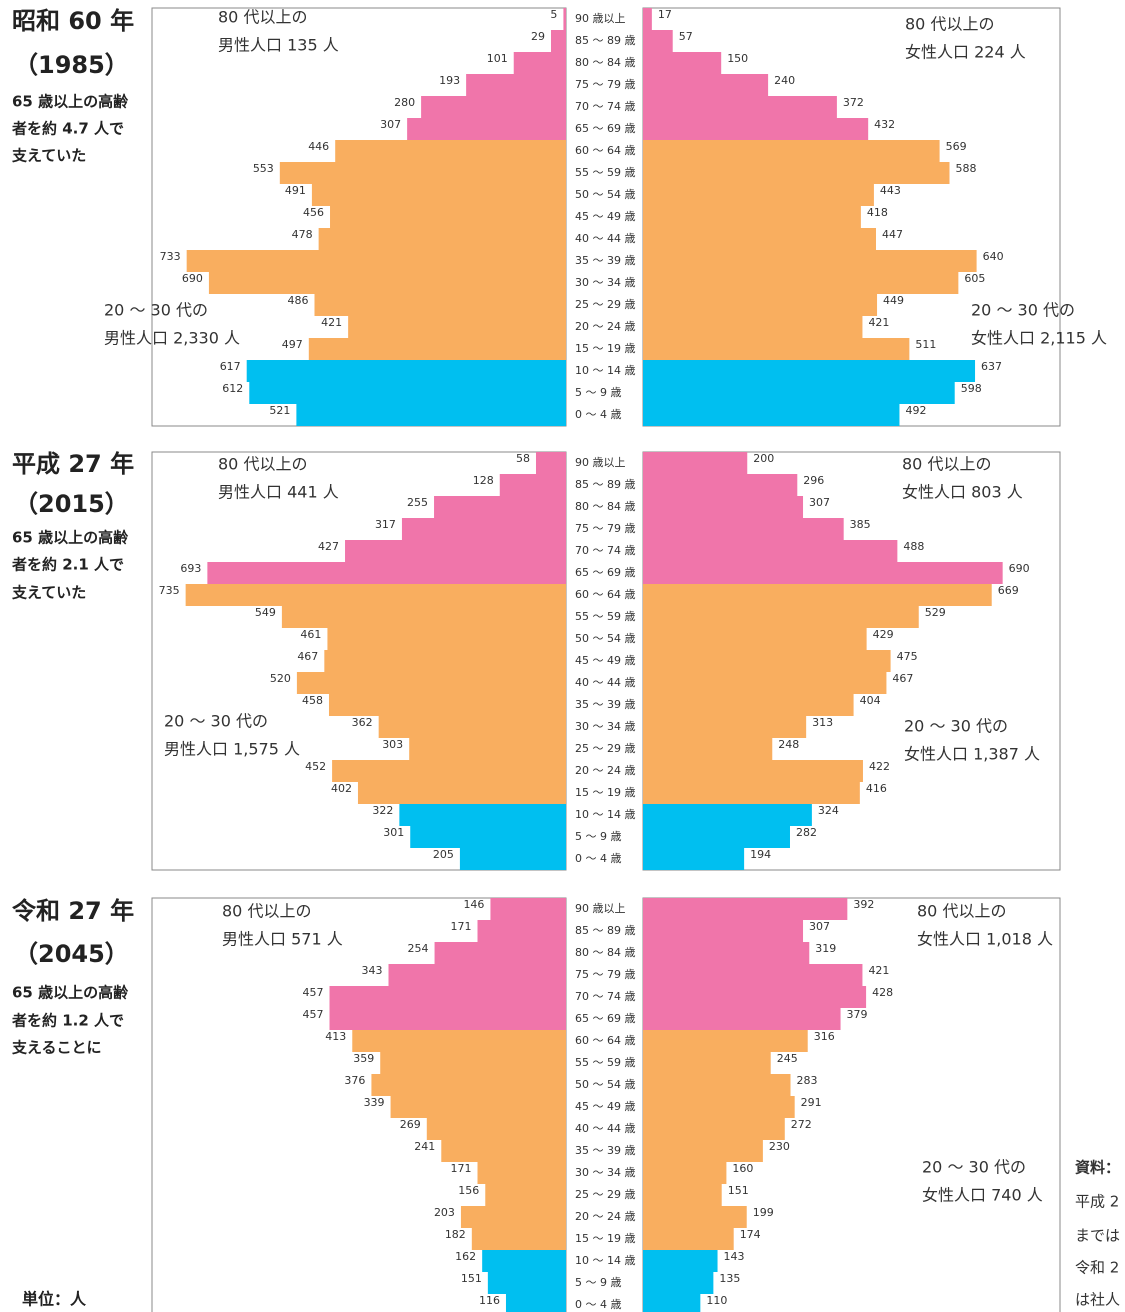 Image resolution: width=1125 pixels, height=1312 pixels. What do you see at coordinates (354, 1080) in the screenshot?
I see `male-value-label: 376` at bounding box center [354, 1080].